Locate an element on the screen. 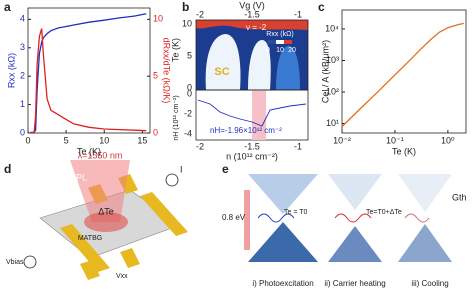  x-tick-label: 5 is located at coordinates (66, 140).